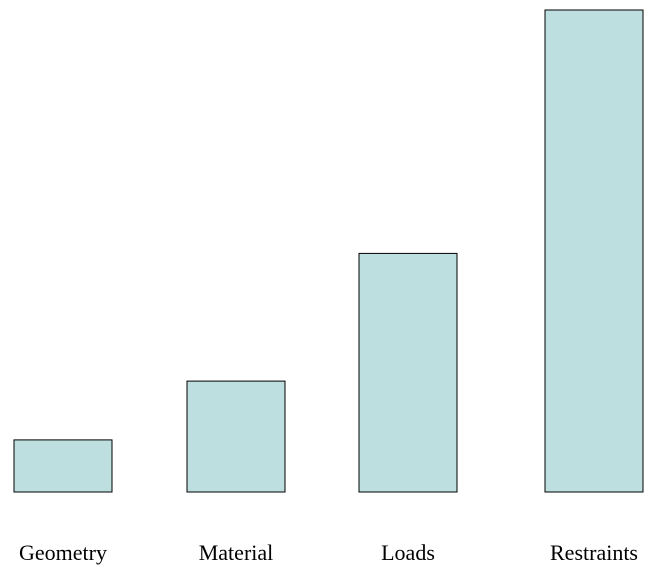  Describe the element at coordinates (594, 552) in the screenshot. I see `category-label-restraints: Restraints` at that location.